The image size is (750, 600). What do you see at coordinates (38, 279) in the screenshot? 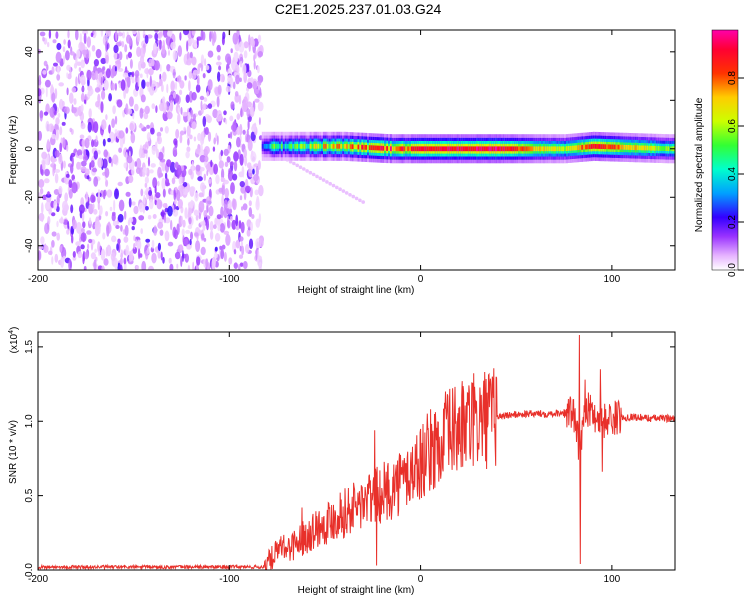
I see `top-x-tick-label: -200` at bounding box center [38, 279].